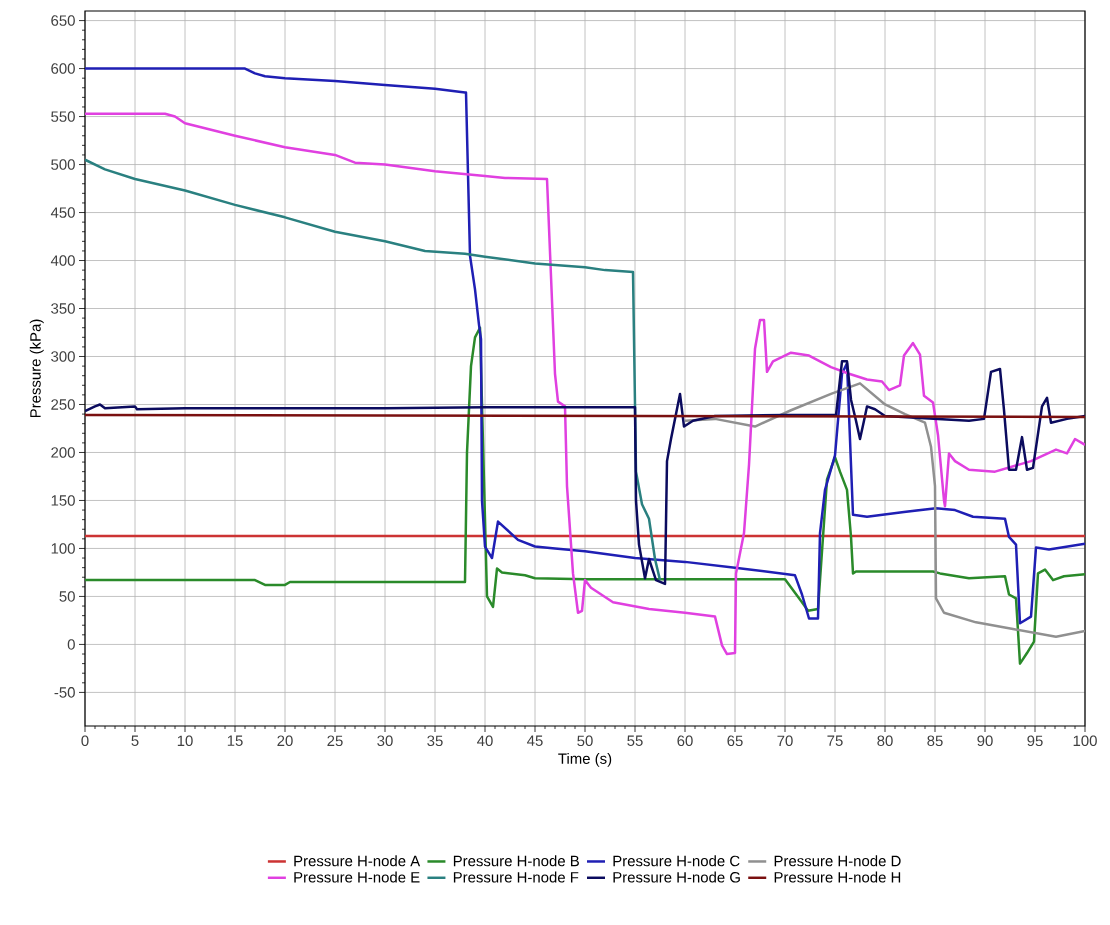 The image size is (1110, 925). Describe the element at coordinates (63, 452) in the screenshot. I see `y-tick-label: 200` at that location.